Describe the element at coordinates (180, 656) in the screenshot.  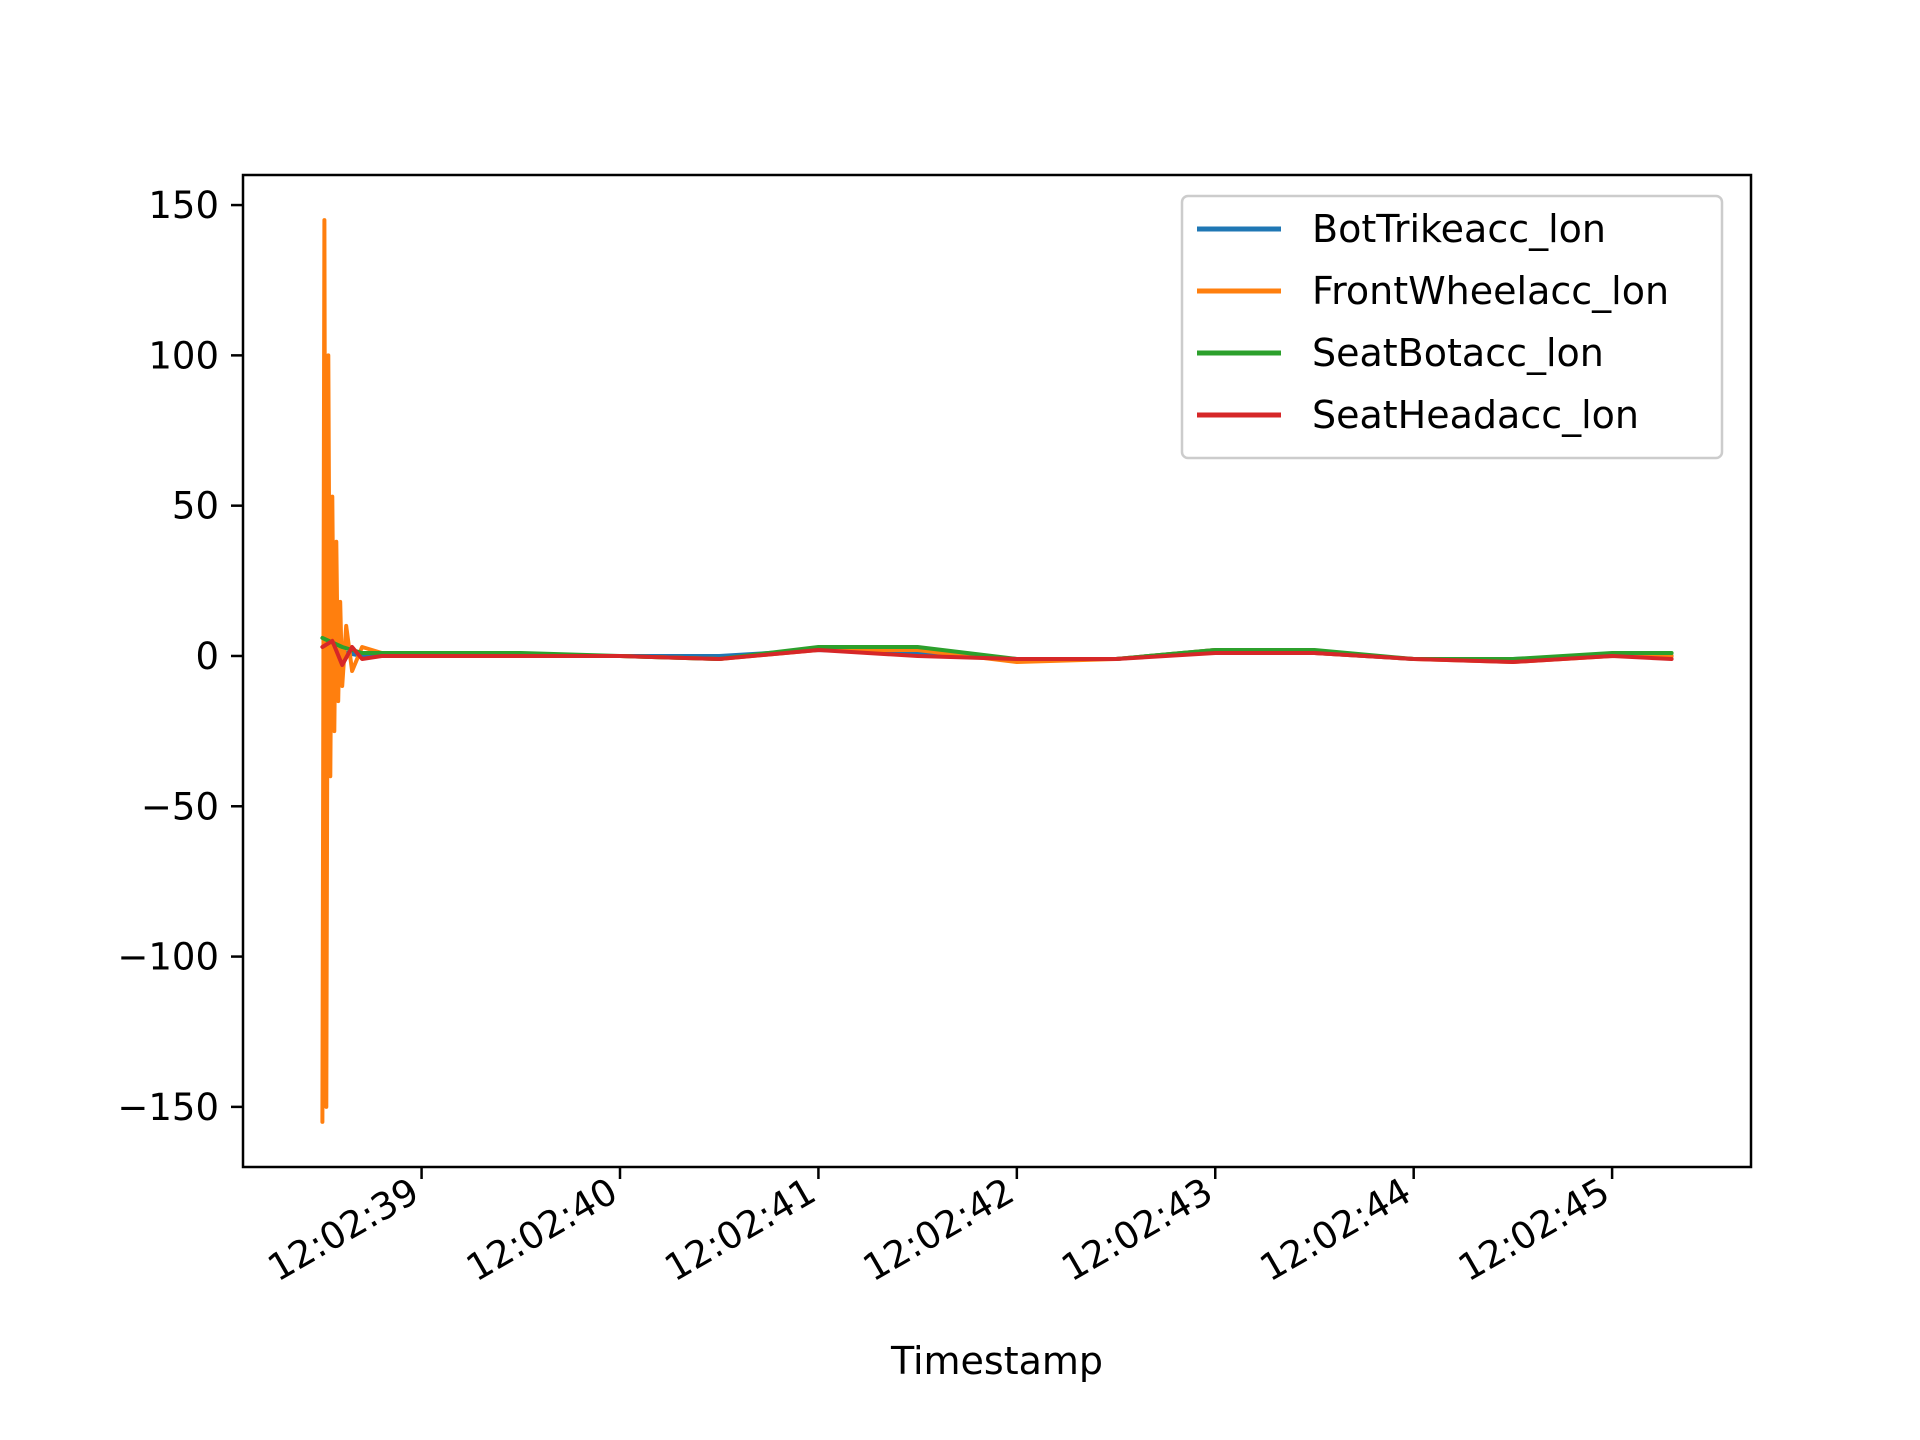
I see `y-axis: 150 100 50 0 −50 −100 −150` at that location.